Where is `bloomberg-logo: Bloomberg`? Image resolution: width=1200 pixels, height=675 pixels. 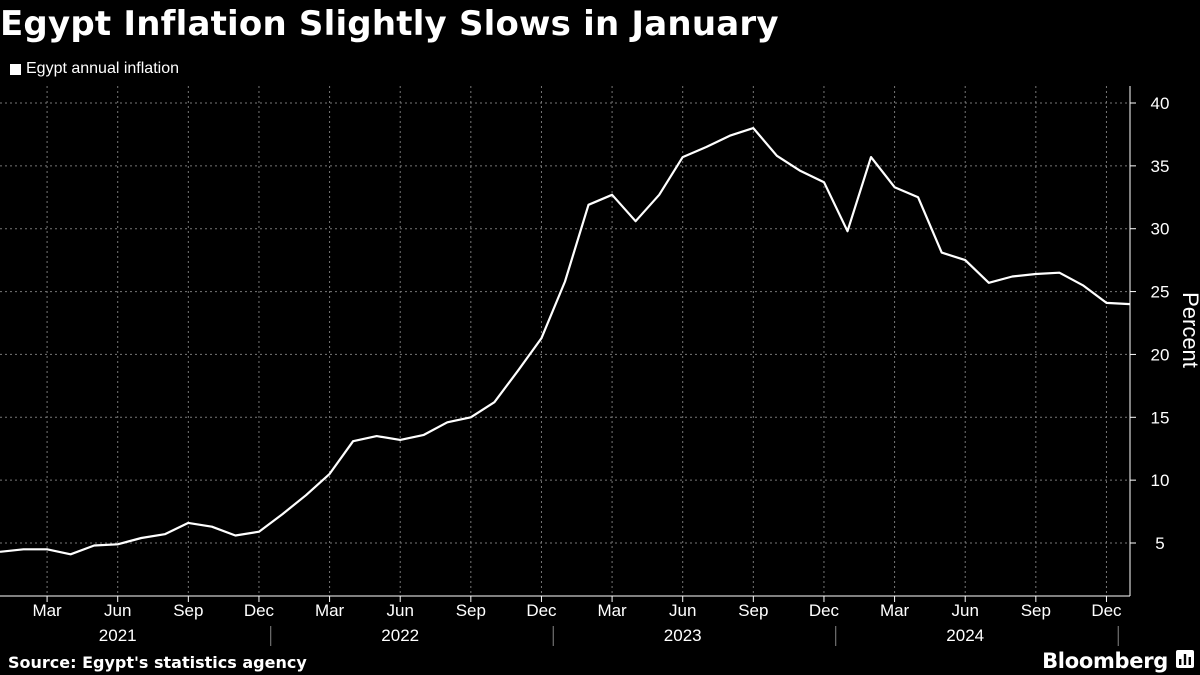 bloomberg-logo: Bloomberg is located at coordinates (1105, 661).